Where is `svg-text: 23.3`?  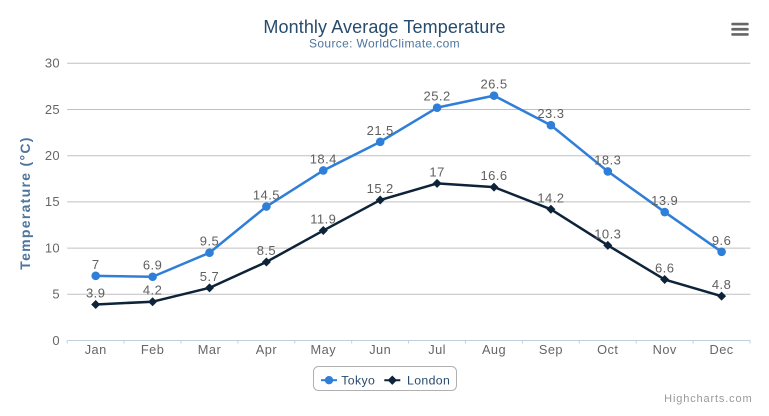
svg-text: 23.3 is located at coordinates (550, 113).